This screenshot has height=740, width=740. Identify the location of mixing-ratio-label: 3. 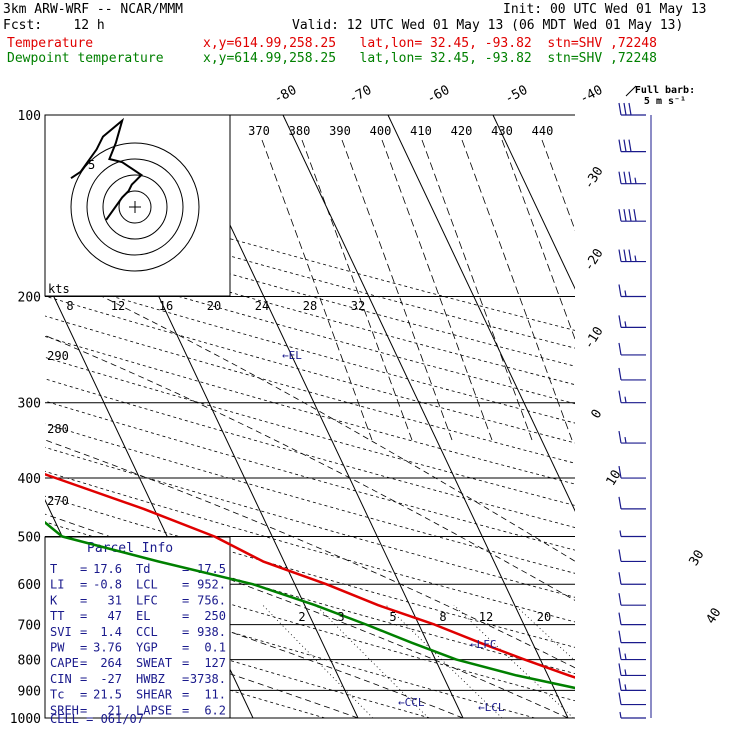
(340, 617).